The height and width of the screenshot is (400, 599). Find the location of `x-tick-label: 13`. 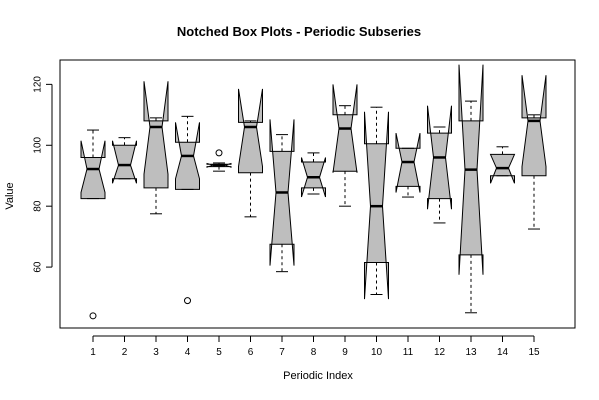

x-tick-label: 13 is located at coordinates (471, 352).